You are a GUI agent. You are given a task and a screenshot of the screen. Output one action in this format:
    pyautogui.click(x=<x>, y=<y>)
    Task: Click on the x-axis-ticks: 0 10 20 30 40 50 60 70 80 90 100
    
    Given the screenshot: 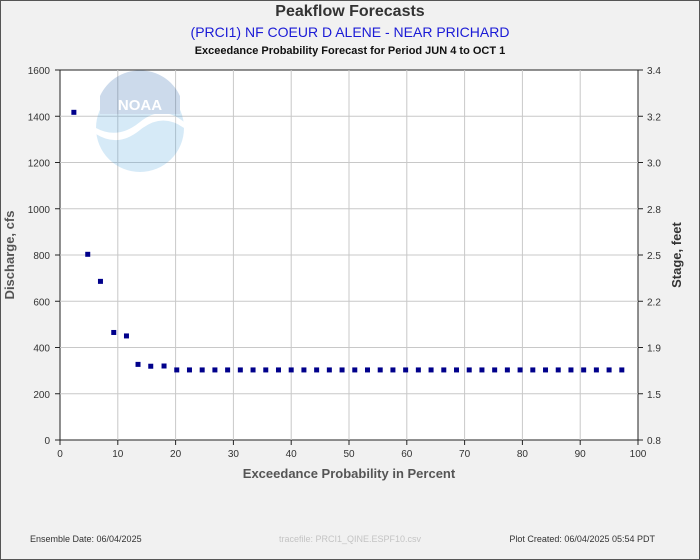 What is the action you would take?
    pyautogui.click(x=352, y=450)
    